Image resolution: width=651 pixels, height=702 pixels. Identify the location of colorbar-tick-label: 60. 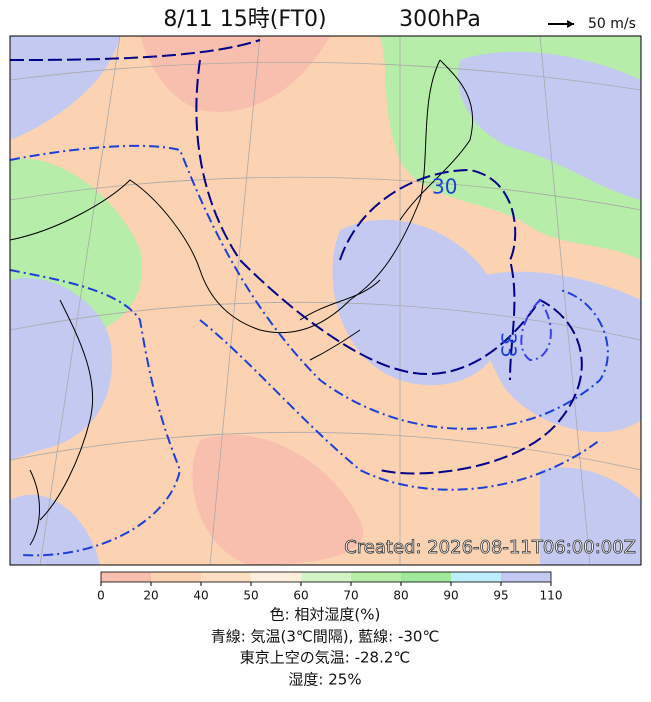
(300, 596).